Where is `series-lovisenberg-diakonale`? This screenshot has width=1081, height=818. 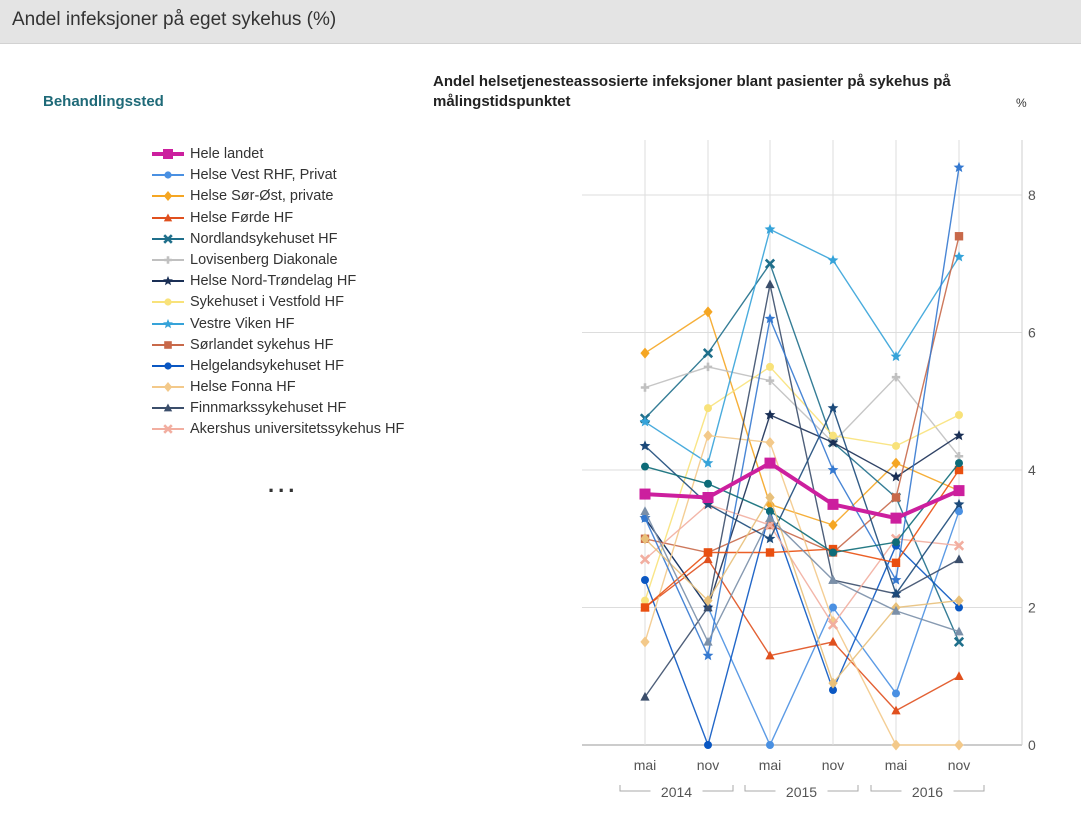 series-lovisenberg-diakonale is located at coordinates (802, 411).